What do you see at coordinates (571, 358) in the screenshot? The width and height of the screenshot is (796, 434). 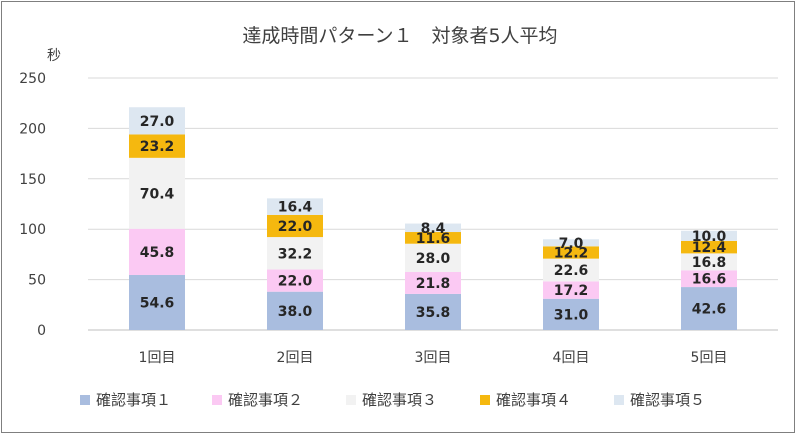 I see `x-tick-label: 4回目` at bounding box center [571, 358].